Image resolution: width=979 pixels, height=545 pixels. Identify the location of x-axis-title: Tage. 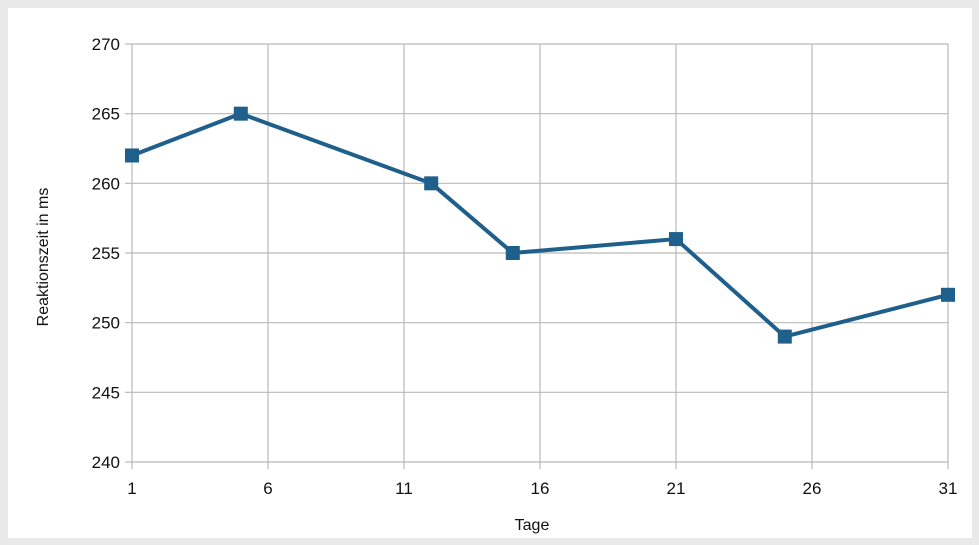
(532, 525).